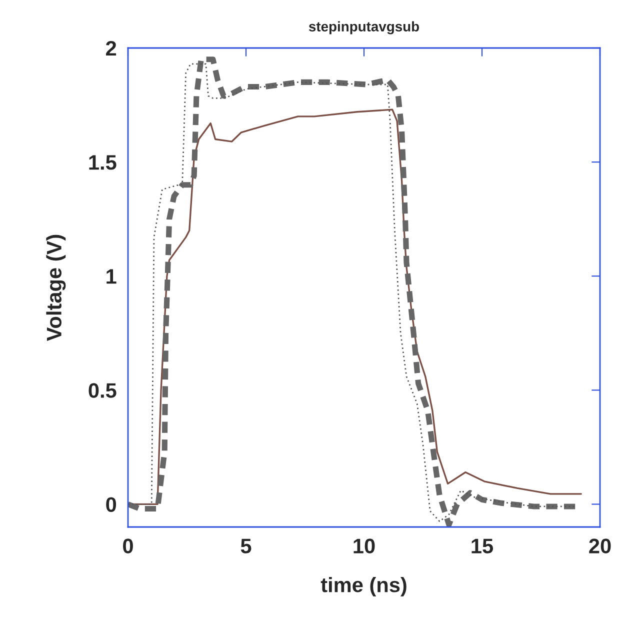 The image size is (626, 617). Describe the element at coordinates (364, 546) in the screenshot. I see `x-tick-label: 10` at that location.